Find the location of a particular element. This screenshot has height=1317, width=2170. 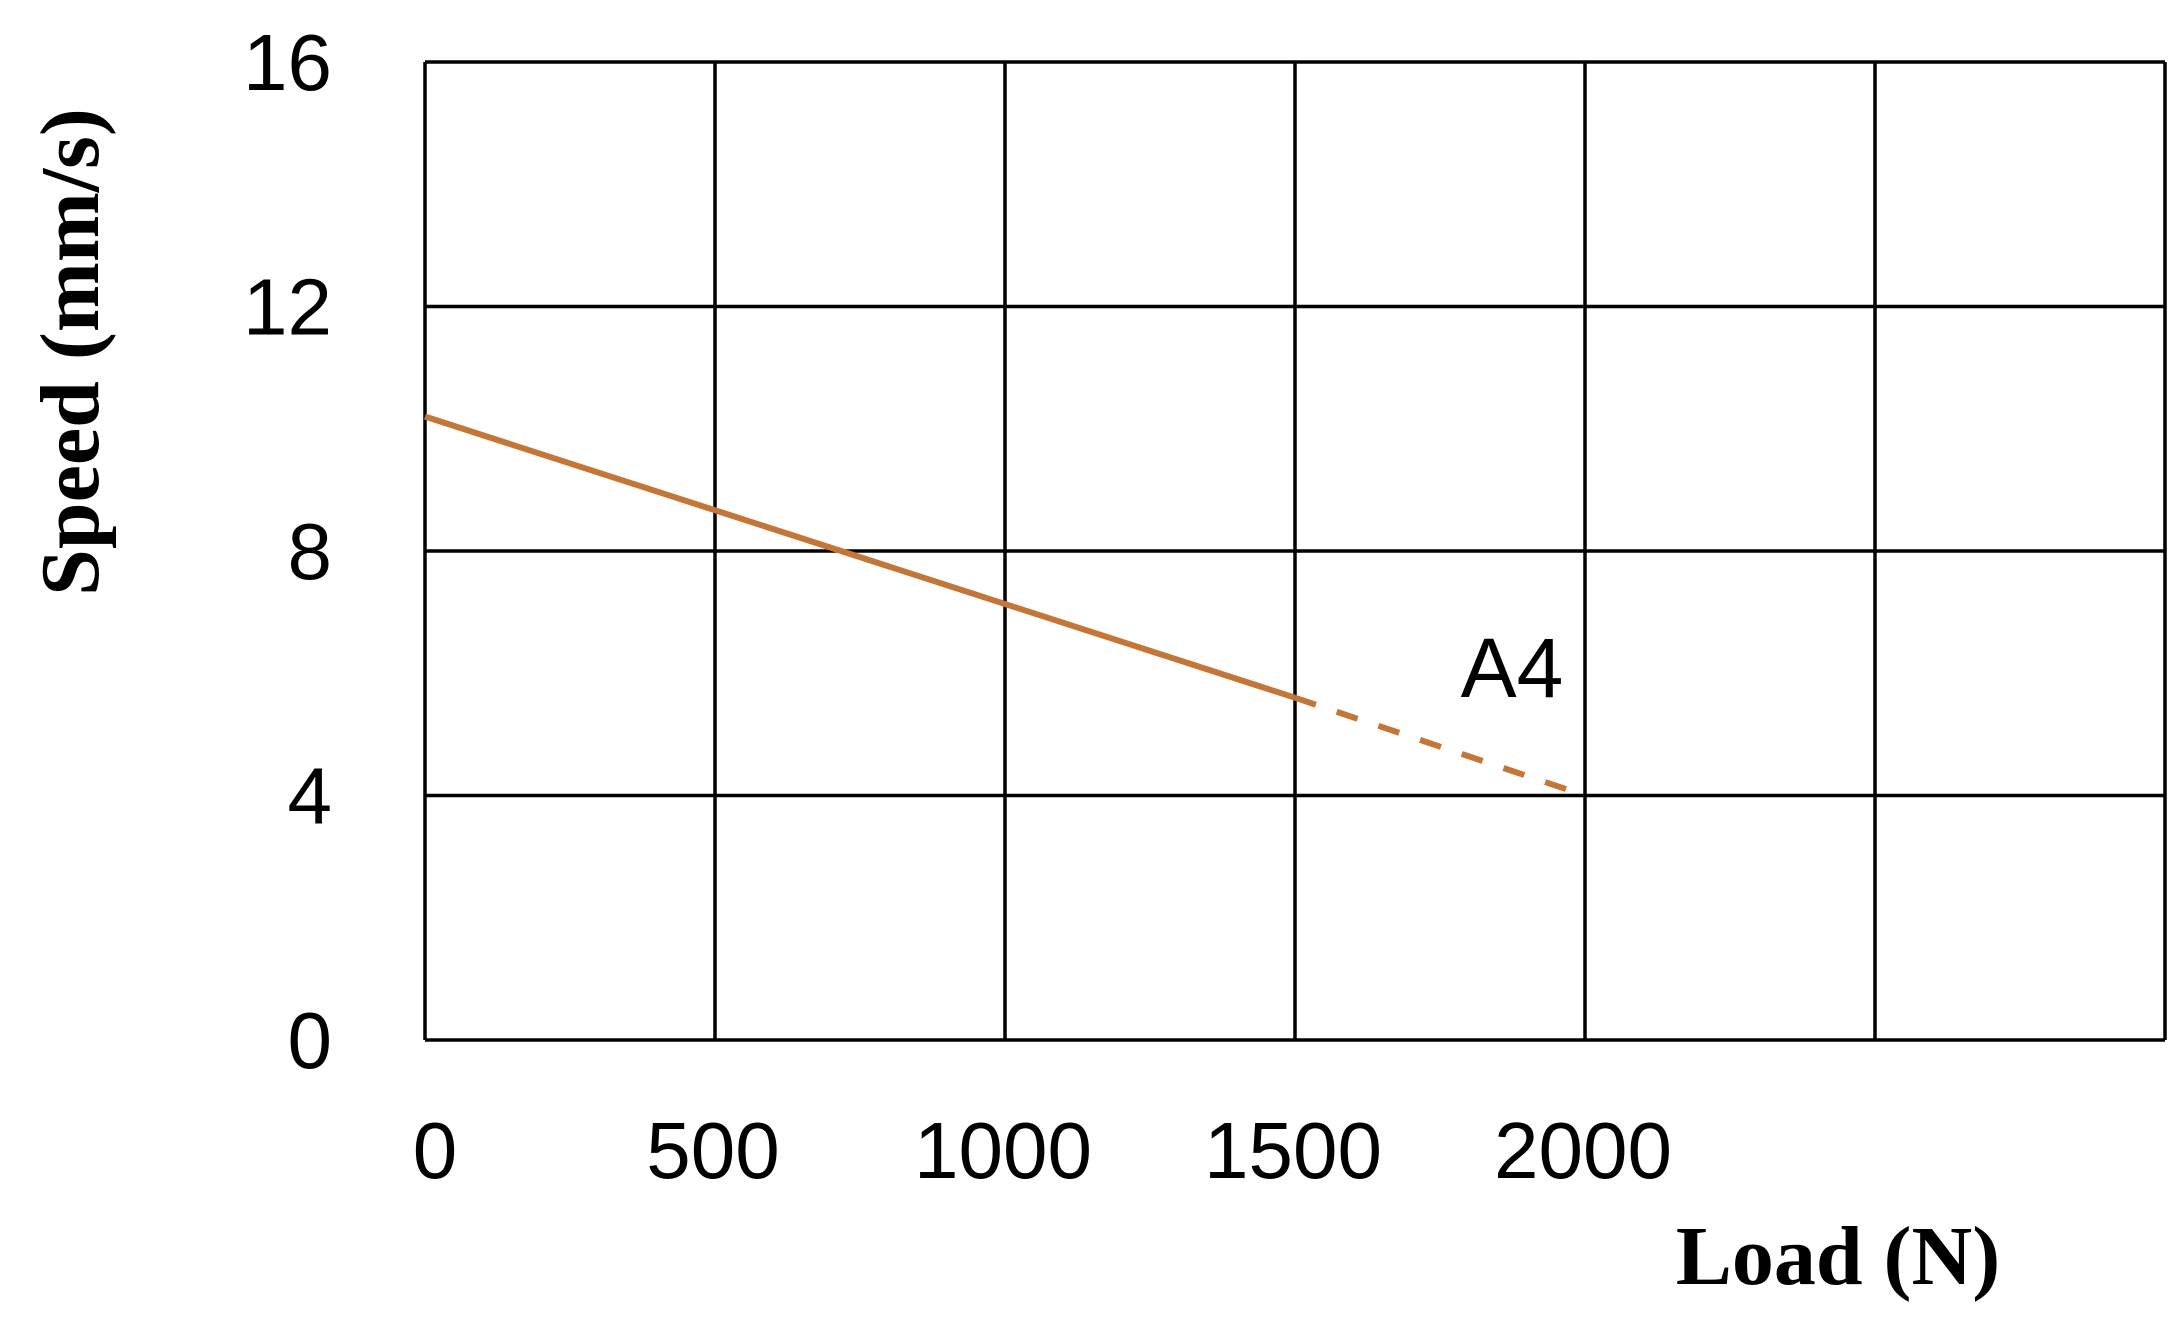

x-tick-label: 2000 is located at coordinates (1583, 1150).